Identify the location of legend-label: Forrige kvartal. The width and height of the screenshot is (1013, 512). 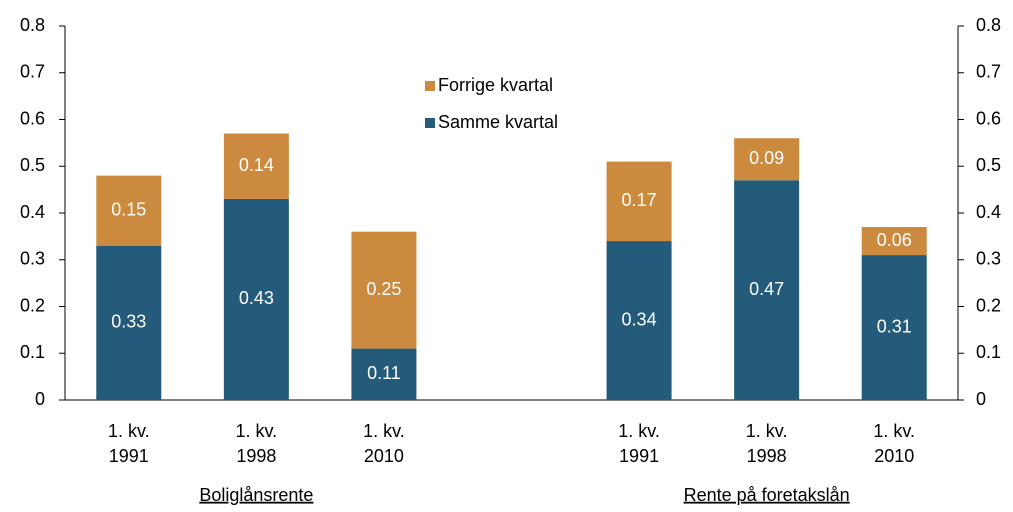
(495, 85).